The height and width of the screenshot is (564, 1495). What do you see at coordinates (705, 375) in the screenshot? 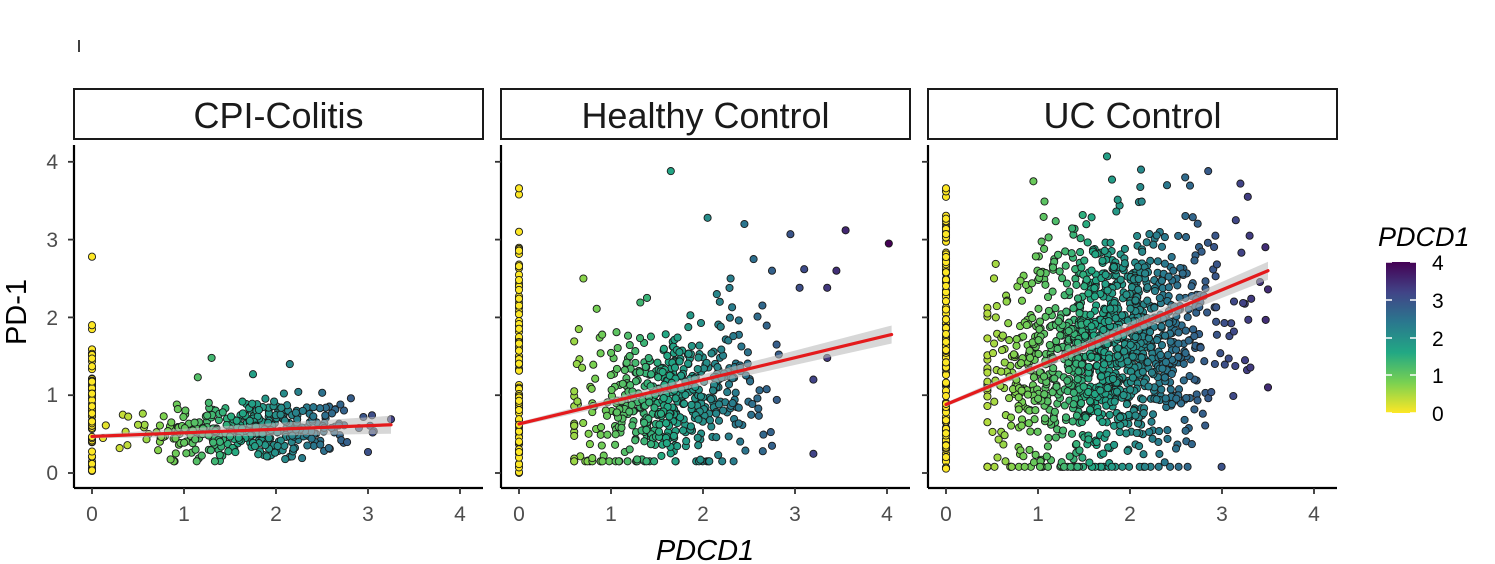
I see `fit-healthy-control` at bounding box center [705, 375].